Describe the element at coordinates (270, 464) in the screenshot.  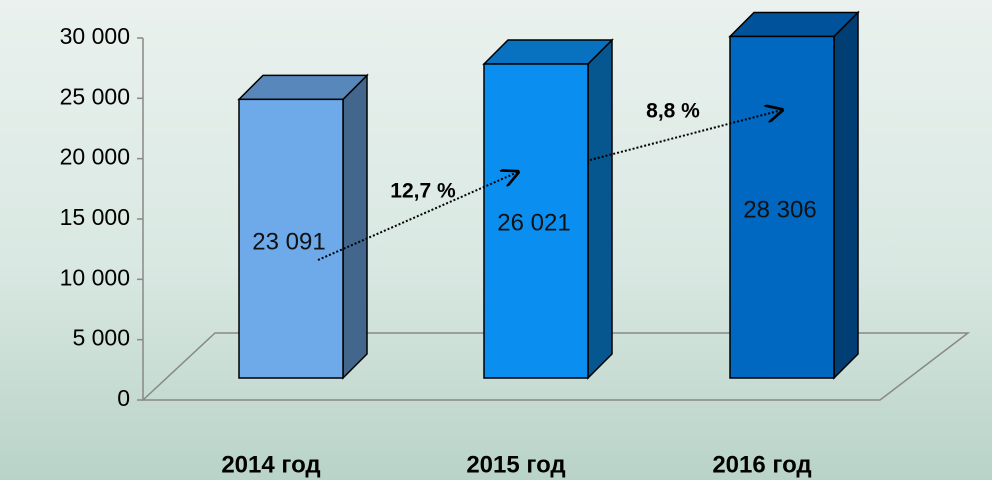
I see `x-tick-label: 2014 год` at that location.